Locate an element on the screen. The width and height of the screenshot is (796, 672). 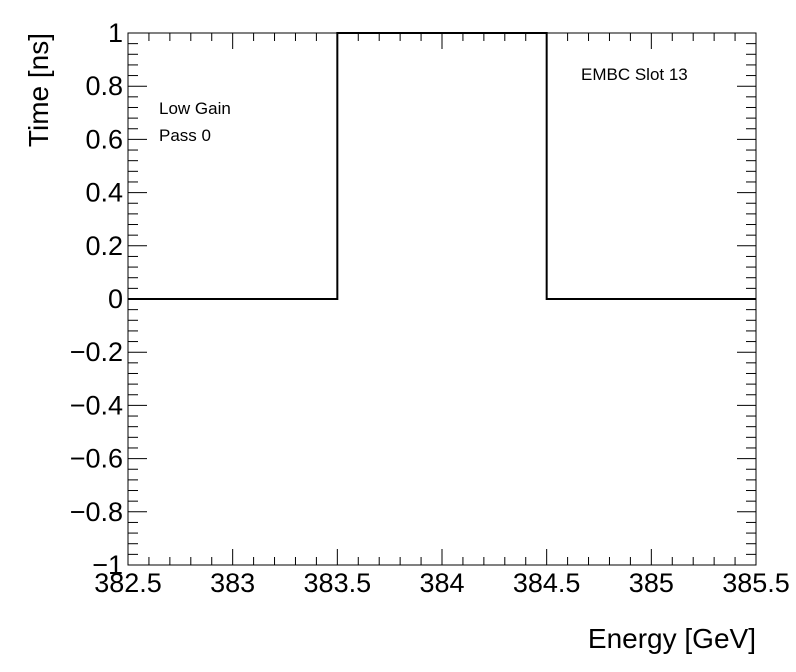
y-tick-labels: −1 −0.8 −0.6 −0.4 −0.2 0 0.2 0.4 0.6 0.8 1 is located at coordinates (96, 299).